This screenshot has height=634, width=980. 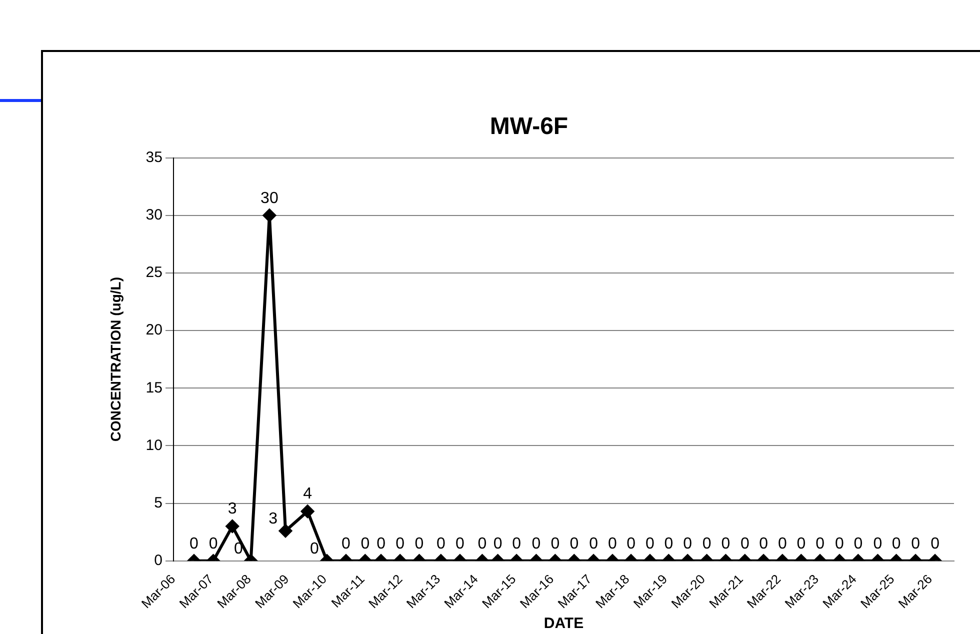 What do you see at coordinates (154, 215) in the screenshot?
I see `y-tick-label: 30` at bounding box center [154, 215].